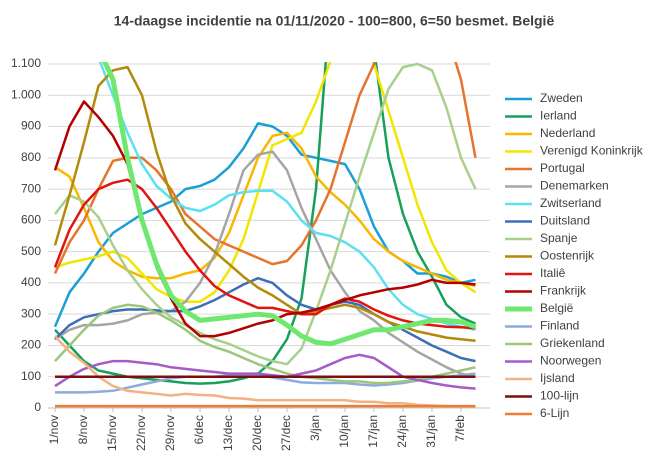 This screenshot has width=669, height=465. What do you see at coordinates (559, 238) in the screenshot?
I see `legend-label: Spanje` at bounding box center [559, 238].